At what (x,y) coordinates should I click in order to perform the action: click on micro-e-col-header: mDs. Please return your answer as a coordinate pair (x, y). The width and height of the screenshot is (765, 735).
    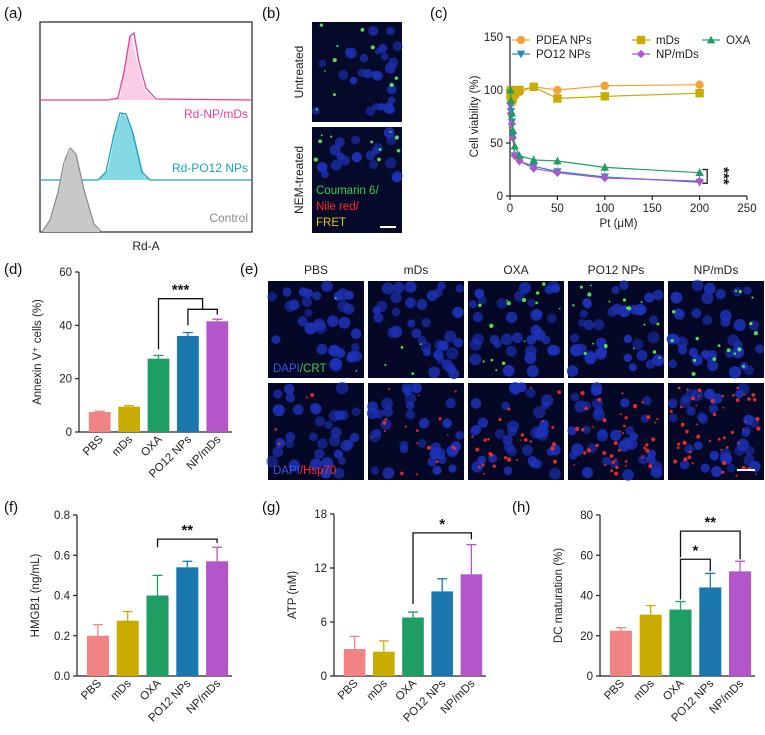
    Looking at the image, I should click on (416, 270).